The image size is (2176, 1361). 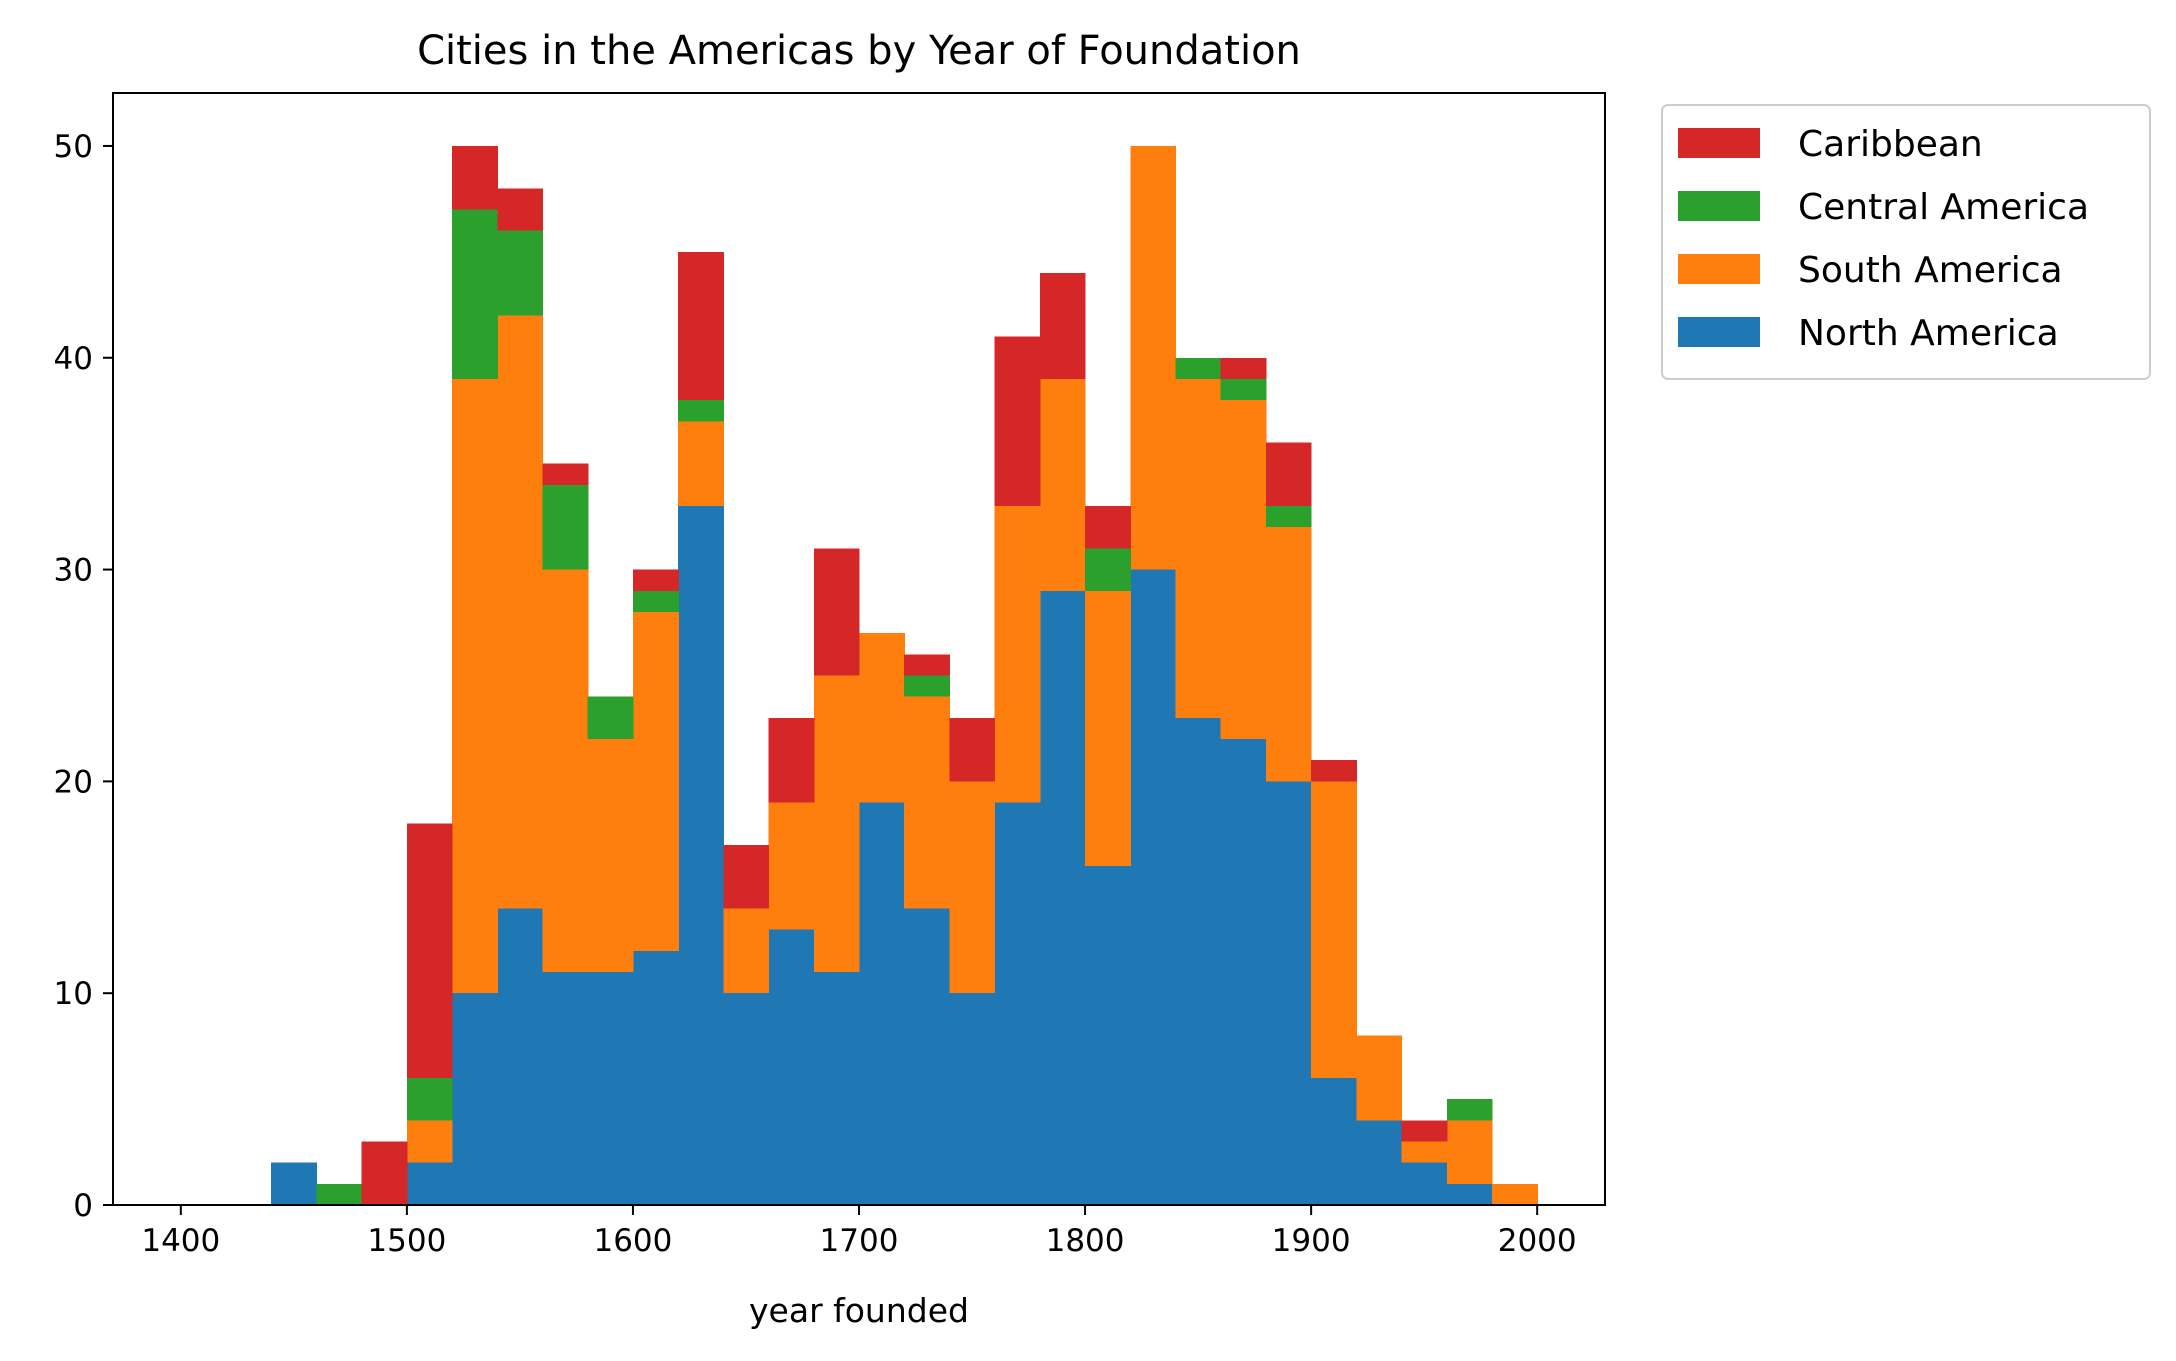 I want to click on bar-central-america-1960, so click(x=1469, y=1110).